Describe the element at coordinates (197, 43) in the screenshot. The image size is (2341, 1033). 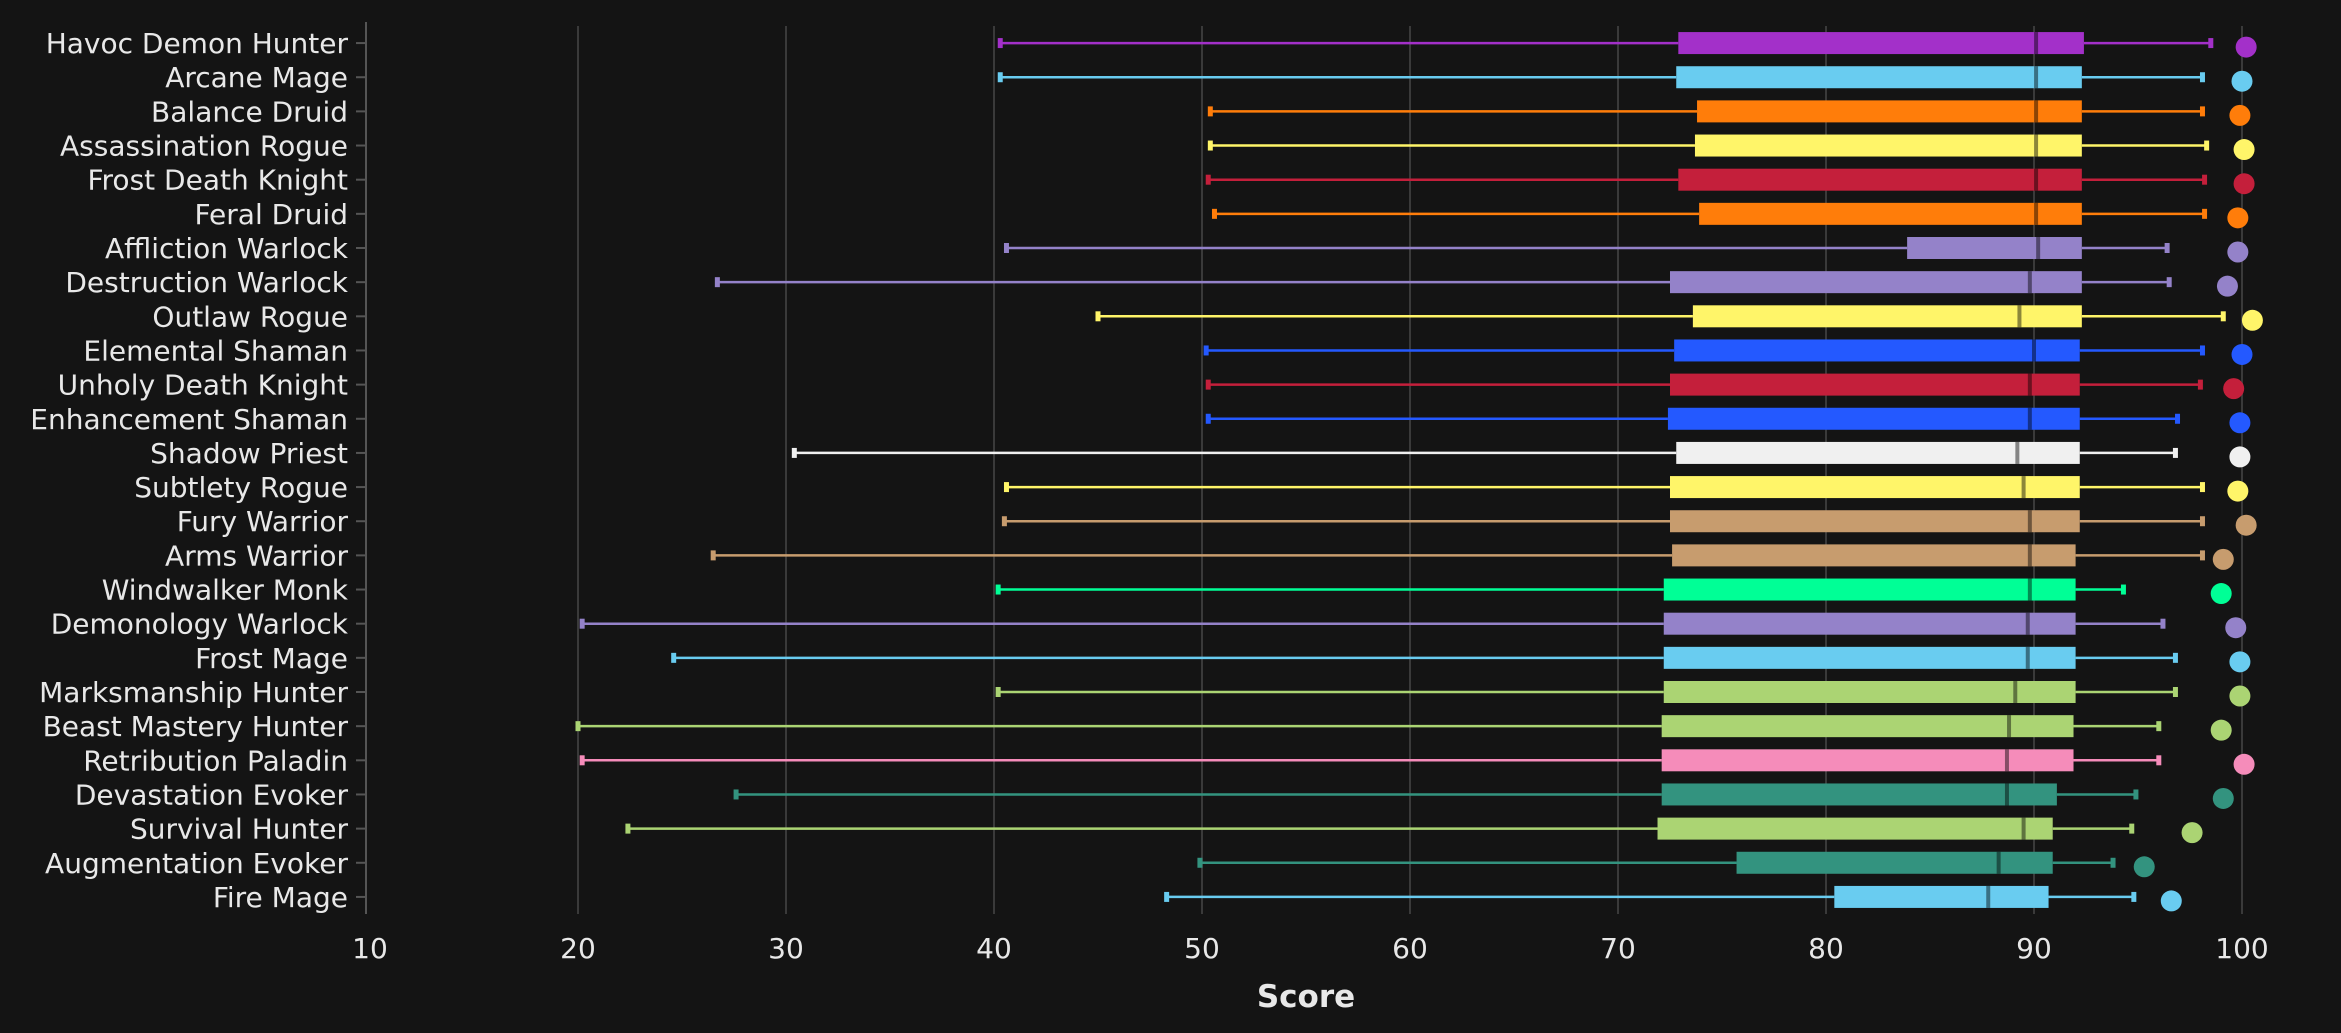
I see `category-label: Havoc Demon Hunter` at that location.